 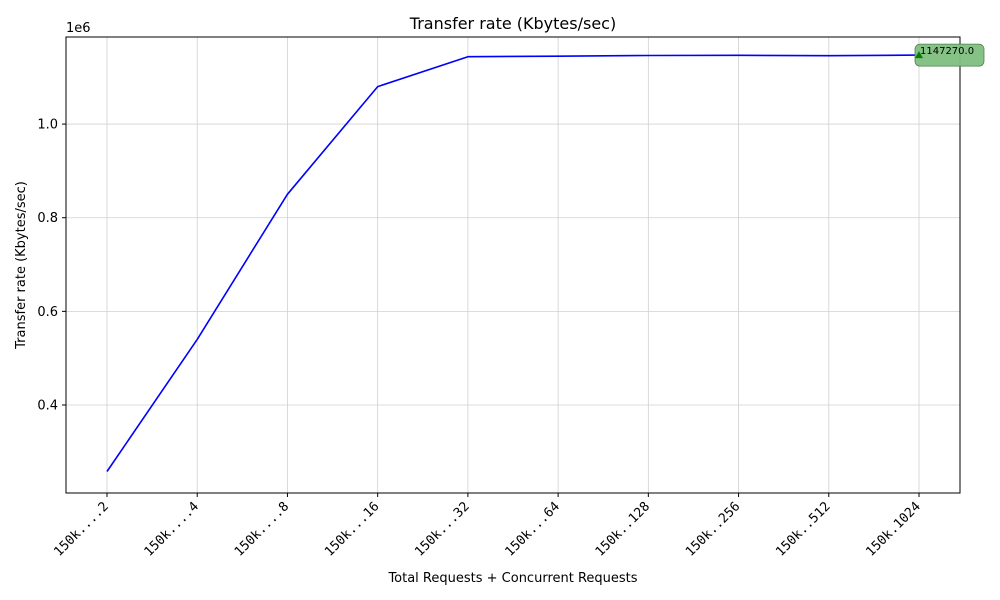 What do you see at coordinates (21, 265) in the screenshot?
I see `y-axis-label: Transfer rate (Kbytes/sec)` at bounding box center [21, 265].